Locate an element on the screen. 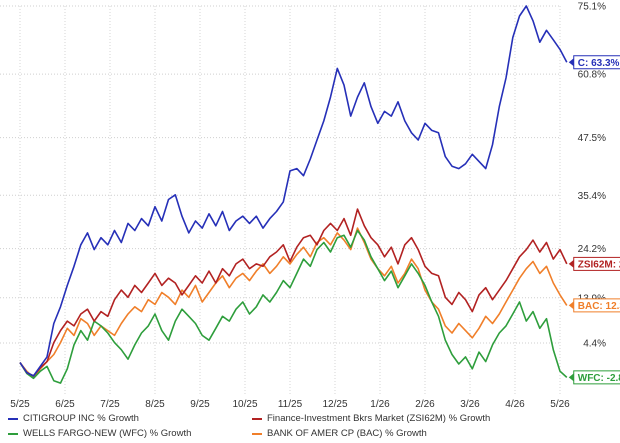 This screenshot has height=443, width=620. x-tick-label: 4/26 is located at coordinates (515, 404).